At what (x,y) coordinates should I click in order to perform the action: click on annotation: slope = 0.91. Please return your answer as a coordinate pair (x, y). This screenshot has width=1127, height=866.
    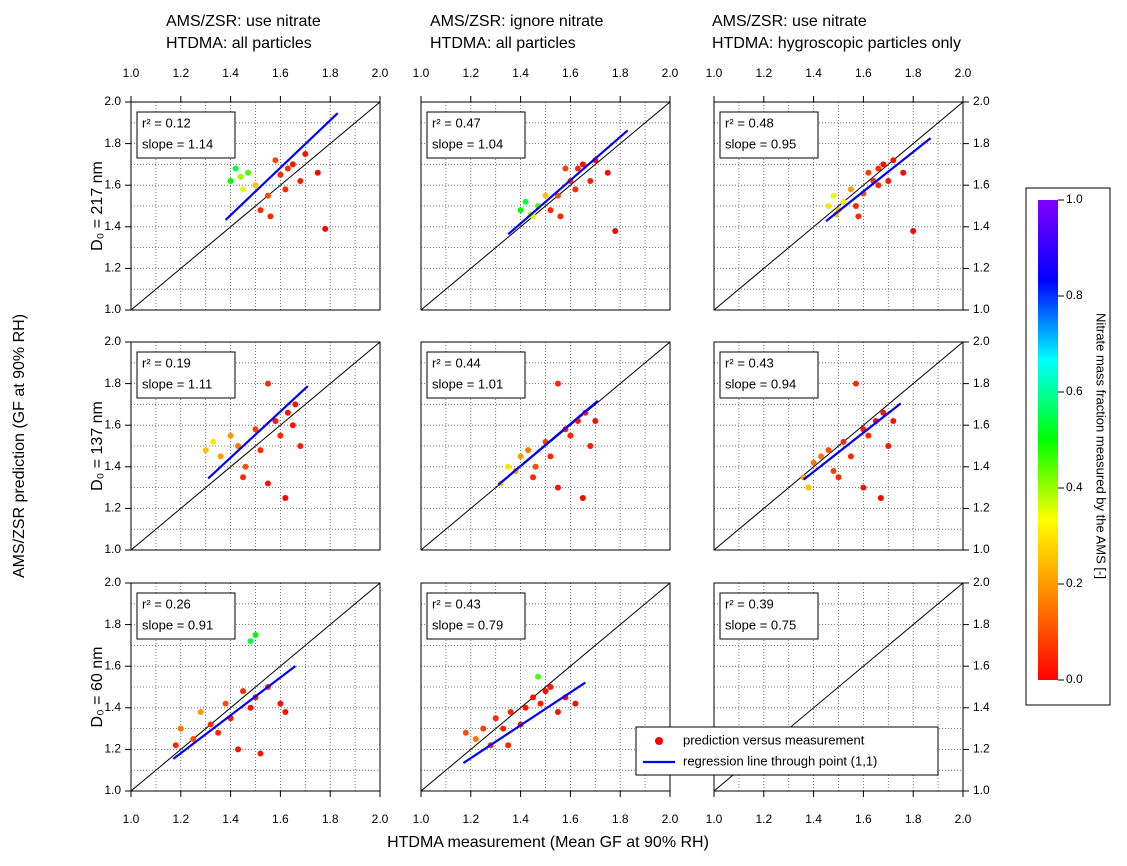
    Looking at the image, I should click on (177, 624).